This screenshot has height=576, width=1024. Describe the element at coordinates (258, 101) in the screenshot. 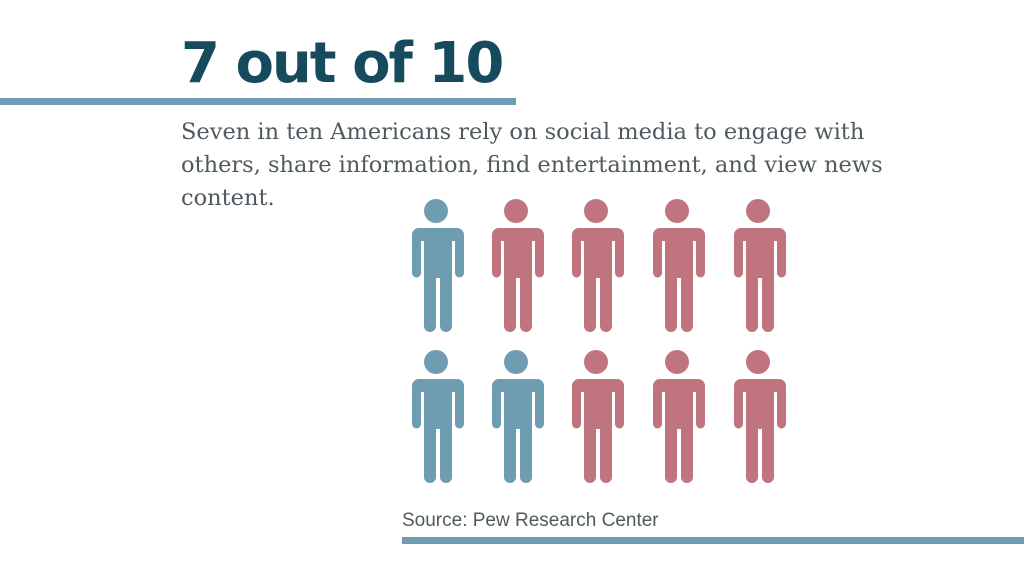

I see `headline-underline` at that location.